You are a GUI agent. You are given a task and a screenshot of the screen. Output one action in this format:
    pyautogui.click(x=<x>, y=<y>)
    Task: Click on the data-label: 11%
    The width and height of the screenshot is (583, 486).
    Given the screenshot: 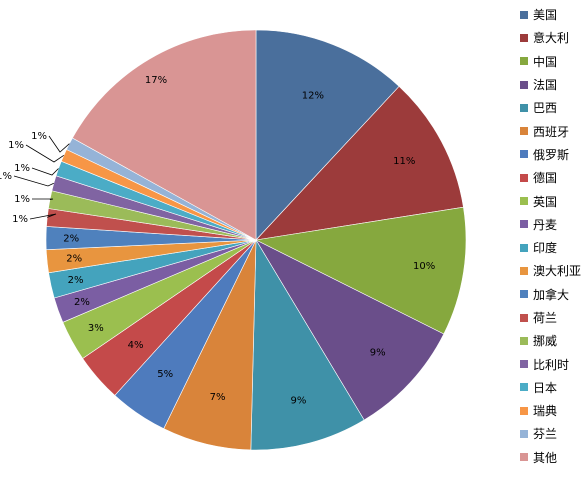 What is the action you would take?
    pyautogui.click(x=404, y=161)
    